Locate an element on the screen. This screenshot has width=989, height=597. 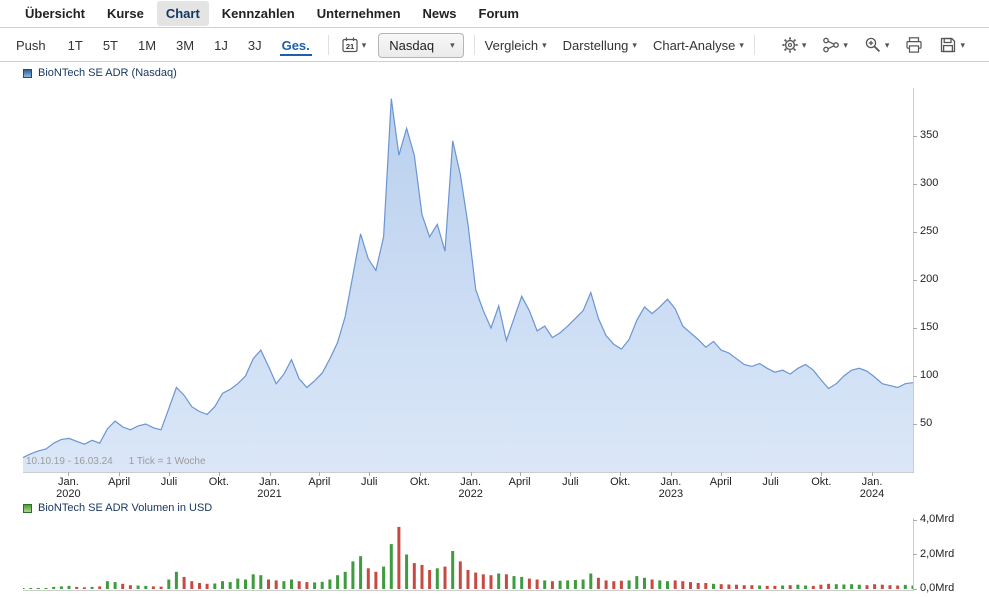
period-1j: 1J is located at coordinates (221, 45).